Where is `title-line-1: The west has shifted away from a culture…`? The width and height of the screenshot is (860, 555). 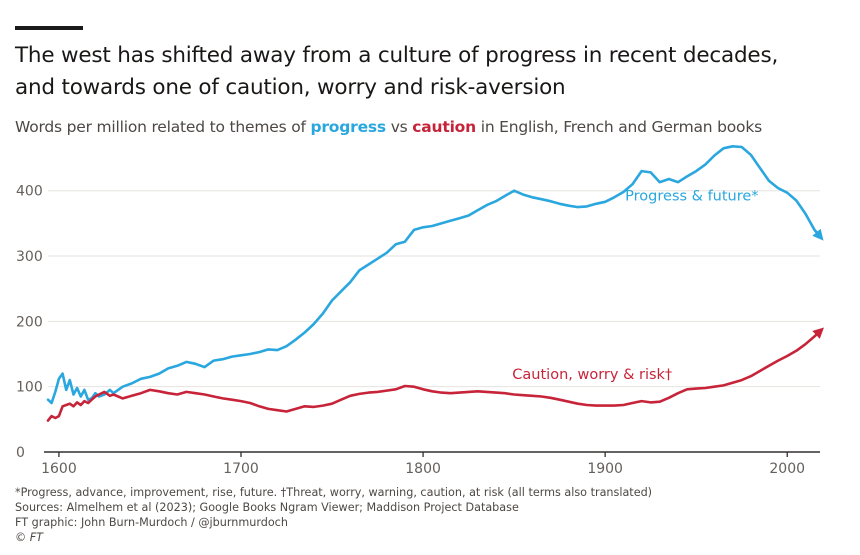 title-line-1: The west has shifted away from a culture… is located at coordinates (397, 55).